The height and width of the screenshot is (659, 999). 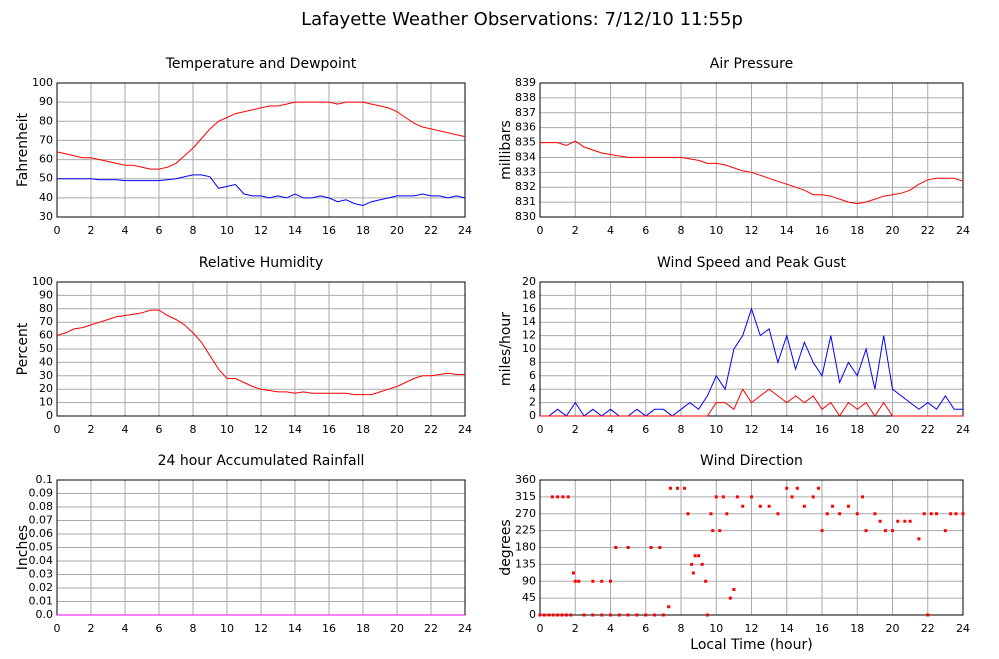 What do you see at coordinates (45, 614) in the screenshot?
I see `y-tick-label: 0.0` at bounding box center [45, 614].